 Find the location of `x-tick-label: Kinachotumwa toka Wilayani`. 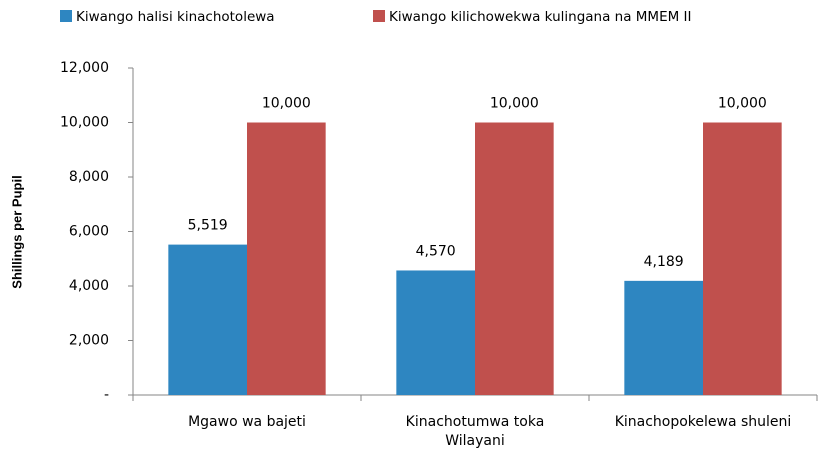

x-tick-label: Kinachotumwa toka Wilayani is located at coordinates (475, 431).